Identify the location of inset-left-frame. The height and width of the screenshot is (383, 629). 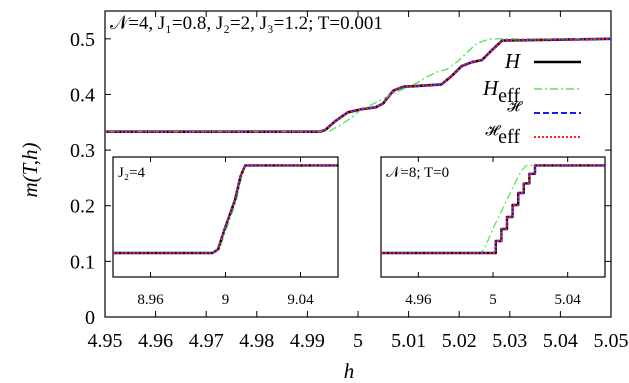
(225, 217).